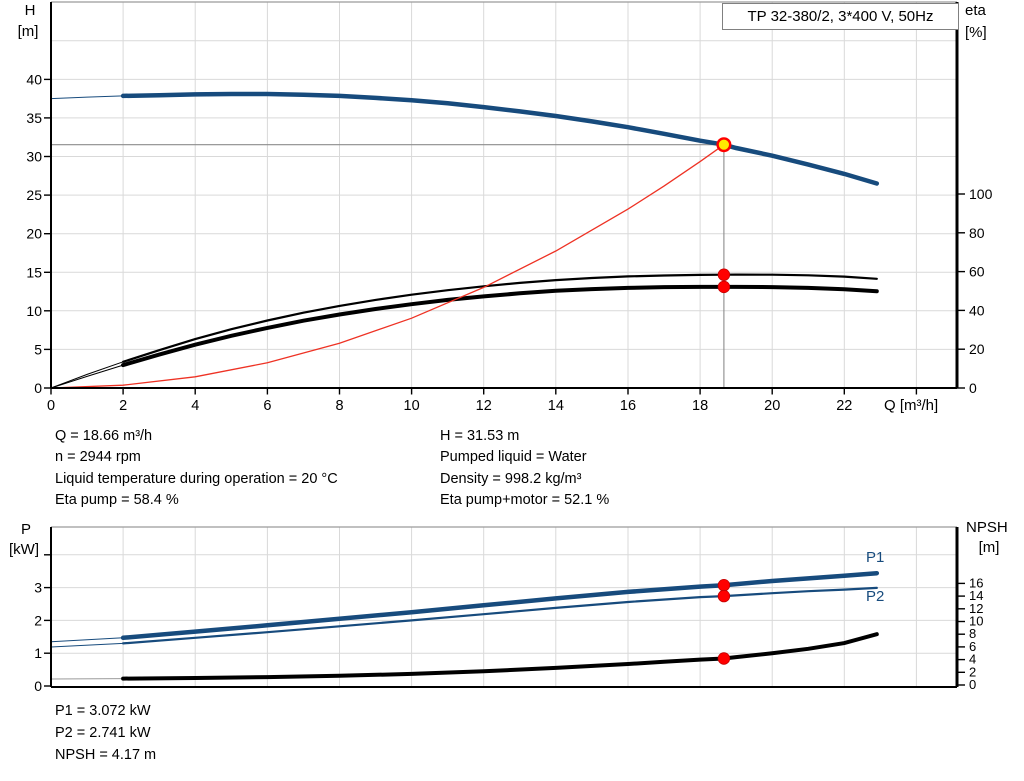 Image resolution: width=1024 pixels, height=781 pixels. Describe the element at coordinates (972, 646) in the screenshot. I see `right-tick-label: 6` at that location.